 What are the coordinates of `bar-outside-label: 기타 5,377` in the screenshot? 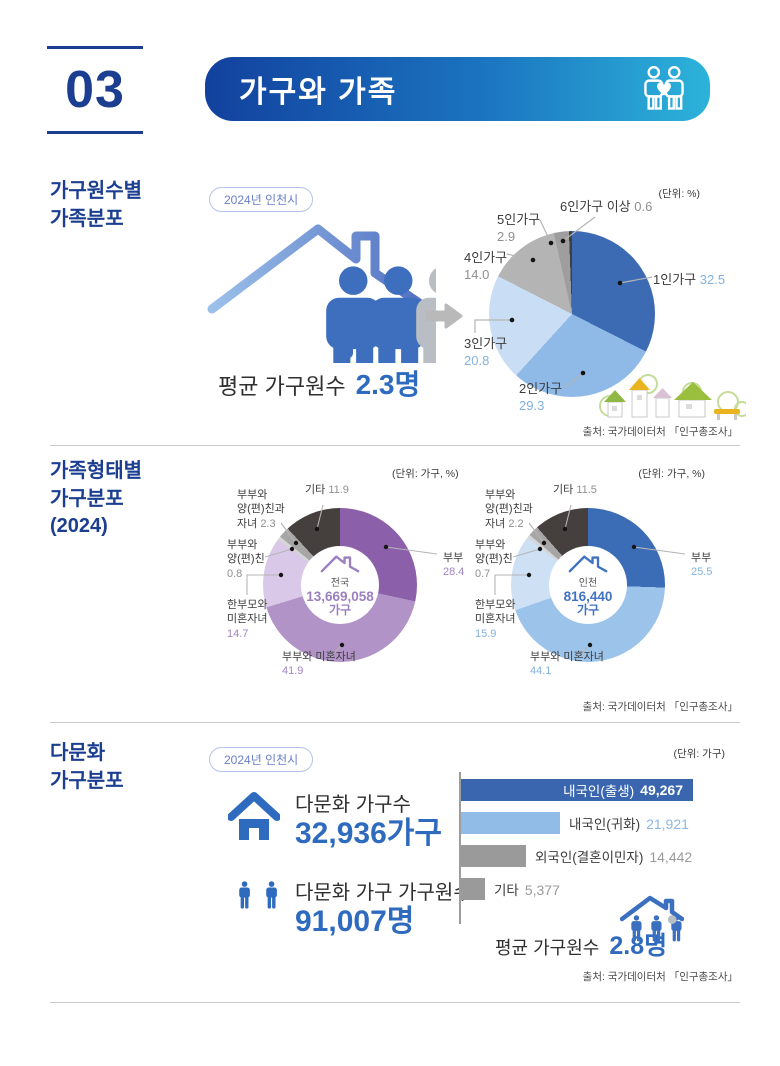 It's located at (527, 889).